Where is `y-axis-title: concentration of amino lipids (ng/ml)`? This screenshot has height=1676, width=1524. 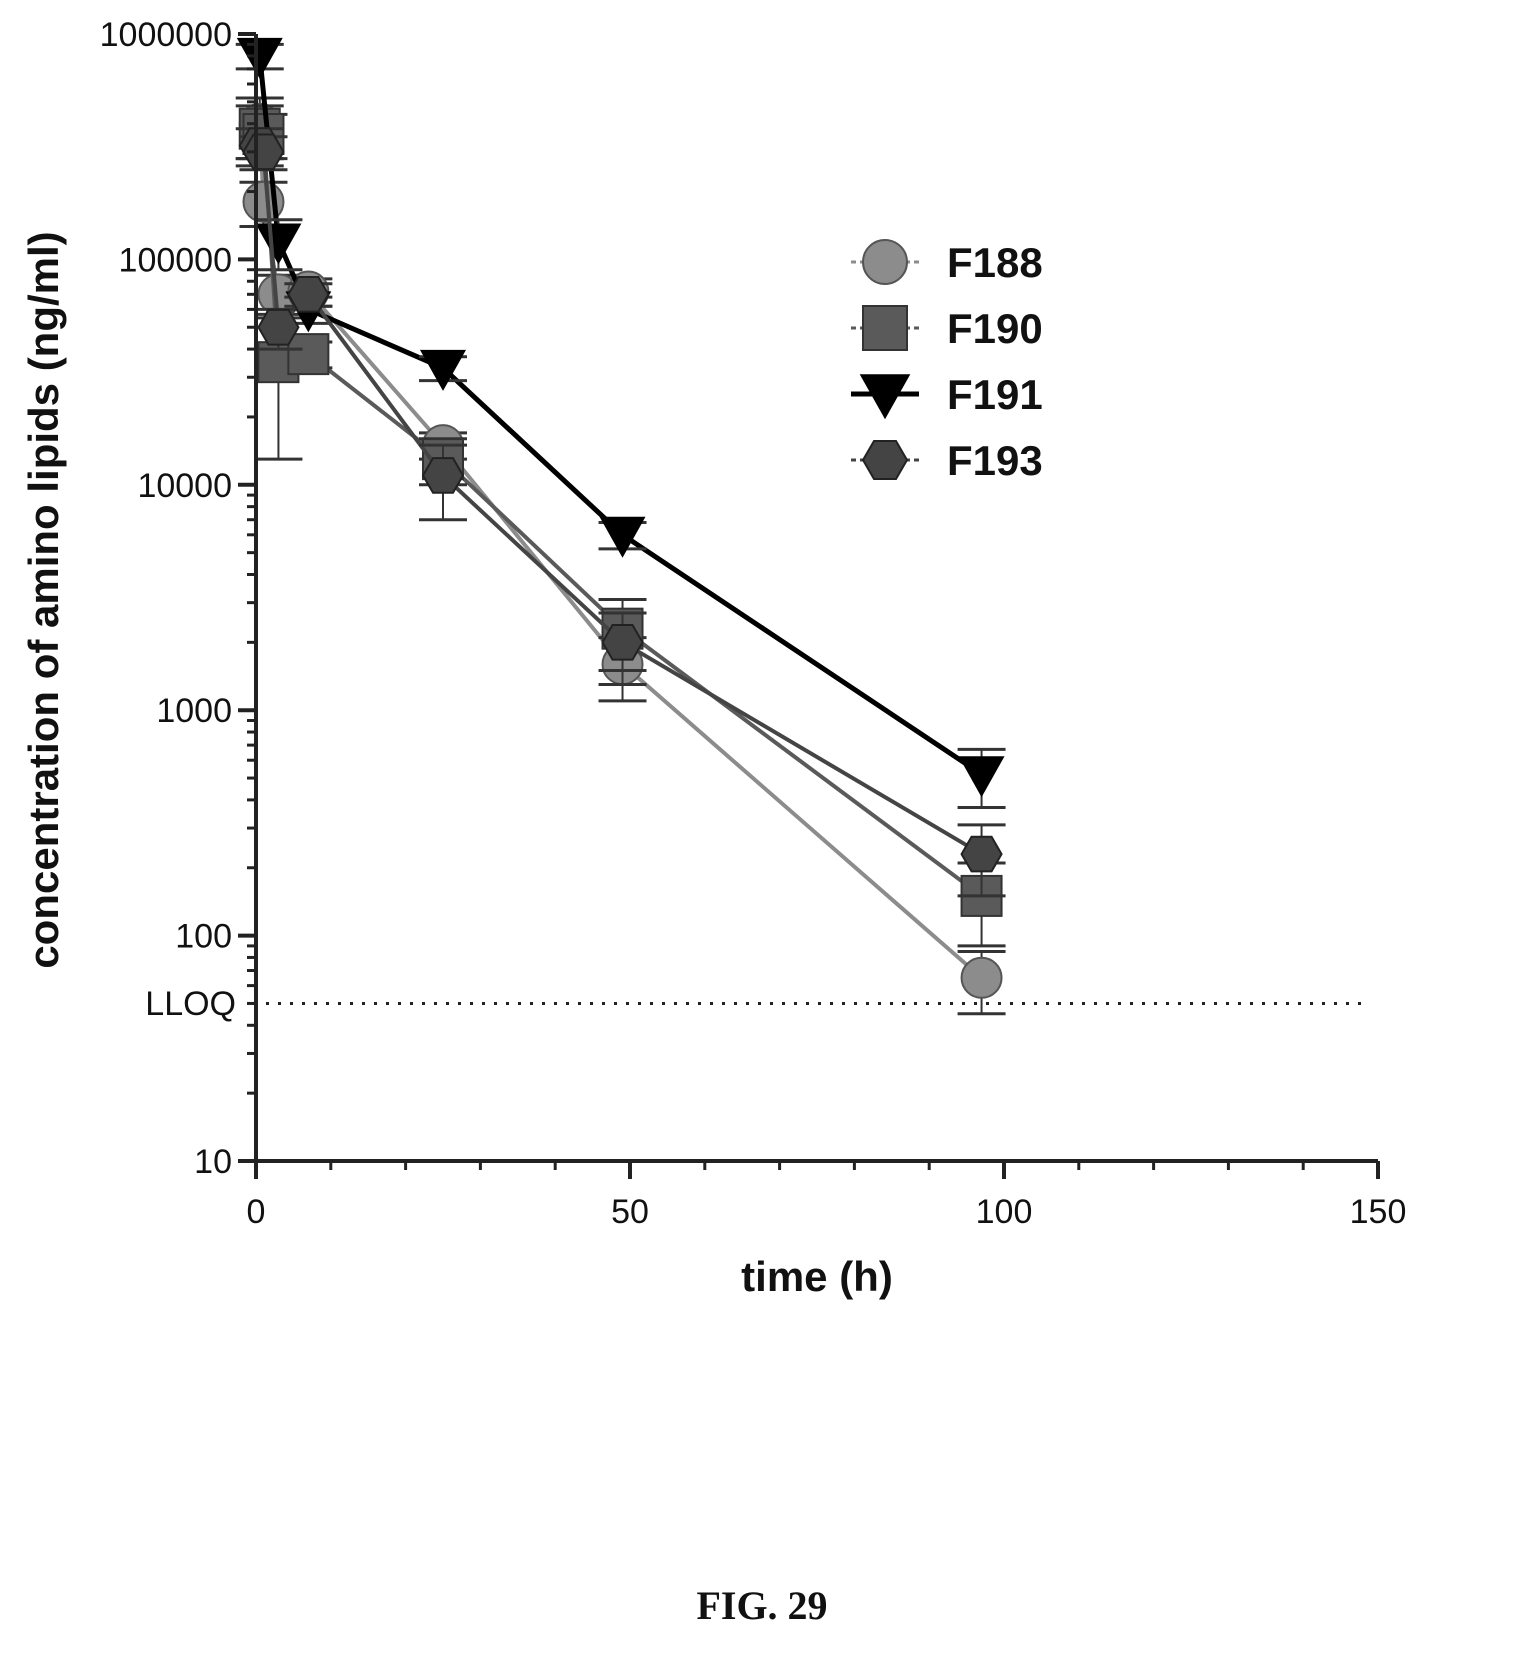 y-axis-title: concentration of amino lipids (ng/ml) is located at coordinates (43, 599).